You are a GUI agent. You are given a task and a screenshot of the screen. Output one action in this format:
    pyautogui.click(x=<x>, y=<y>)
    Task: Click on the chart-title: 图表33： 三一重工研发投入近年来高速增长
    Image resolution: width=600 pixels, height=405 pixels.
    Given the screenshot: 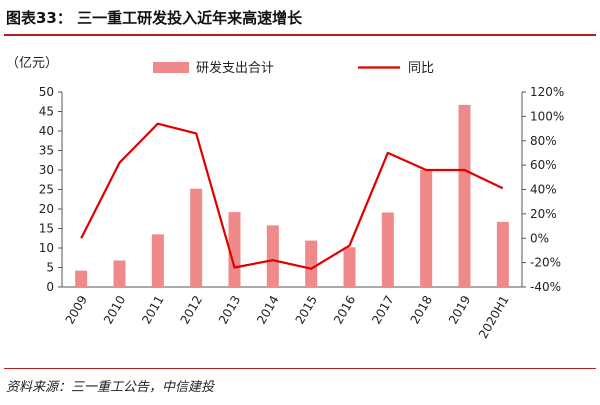 What is the action you would take?
    pyautogui.click(x=154, y=18)
    